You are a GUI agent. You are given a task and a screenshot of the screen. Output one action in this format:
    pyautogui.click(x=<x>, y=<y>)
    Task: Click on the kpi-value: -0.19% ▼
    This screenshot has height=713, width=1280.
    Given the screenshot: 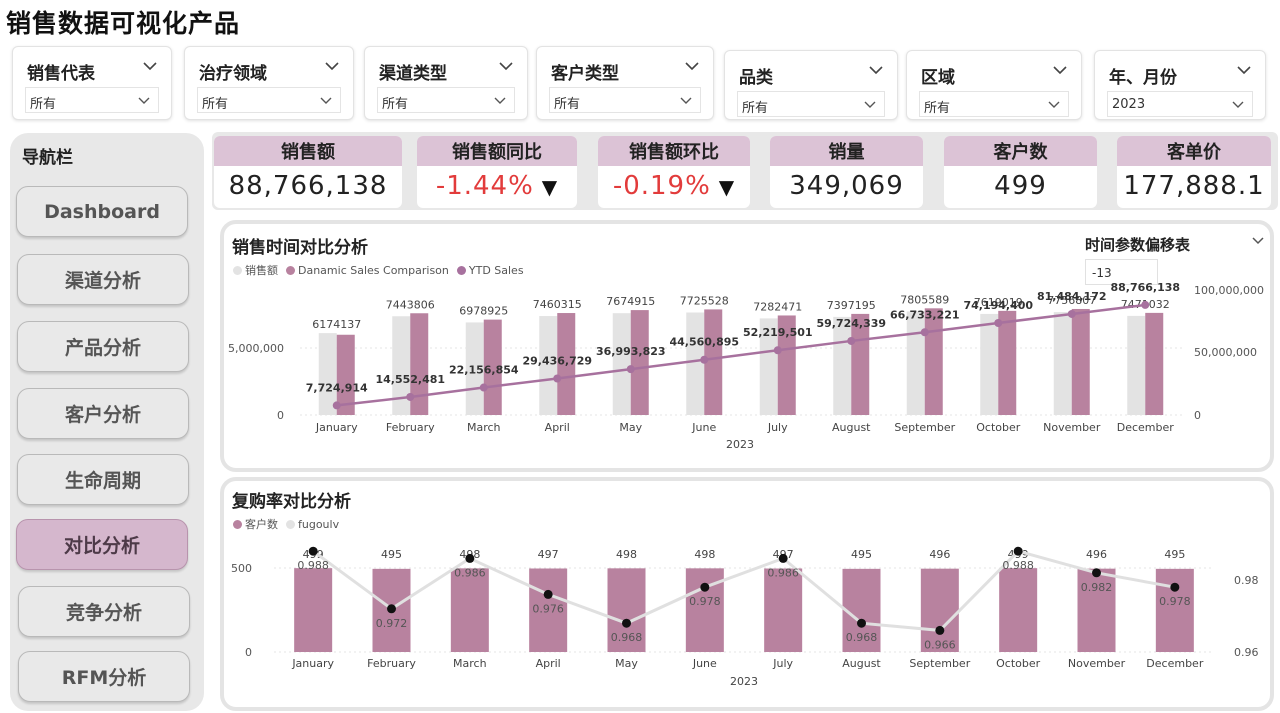 What is the action you would take?
    pyautogui.click(x=674, y=186)
    